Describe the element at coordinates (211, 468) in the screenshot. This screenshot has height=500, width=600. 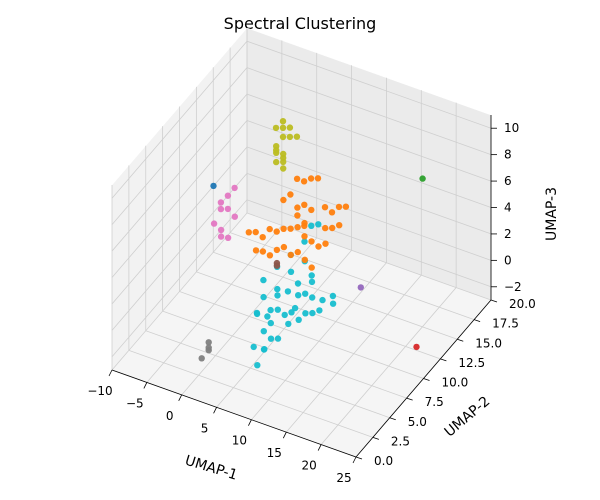
I see `x-axis-label: UMAP-1` at that location.